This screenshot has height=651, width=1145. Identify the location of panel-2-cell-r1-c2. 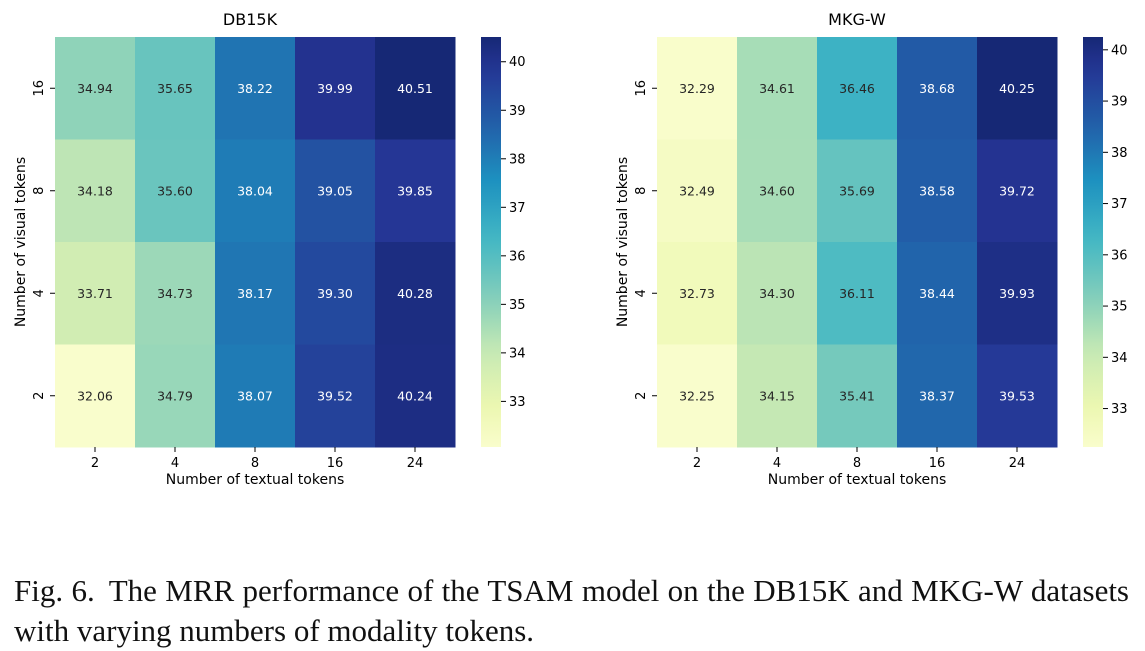
(777, 88).